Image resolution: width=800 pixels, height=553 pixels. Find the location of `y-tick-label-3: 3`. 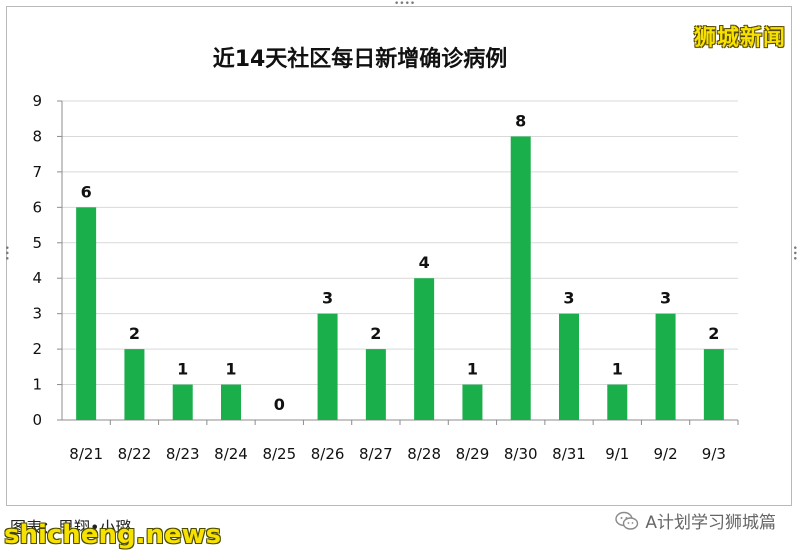

y-tick-label-3: 3 is located at coordinates (37, 314).